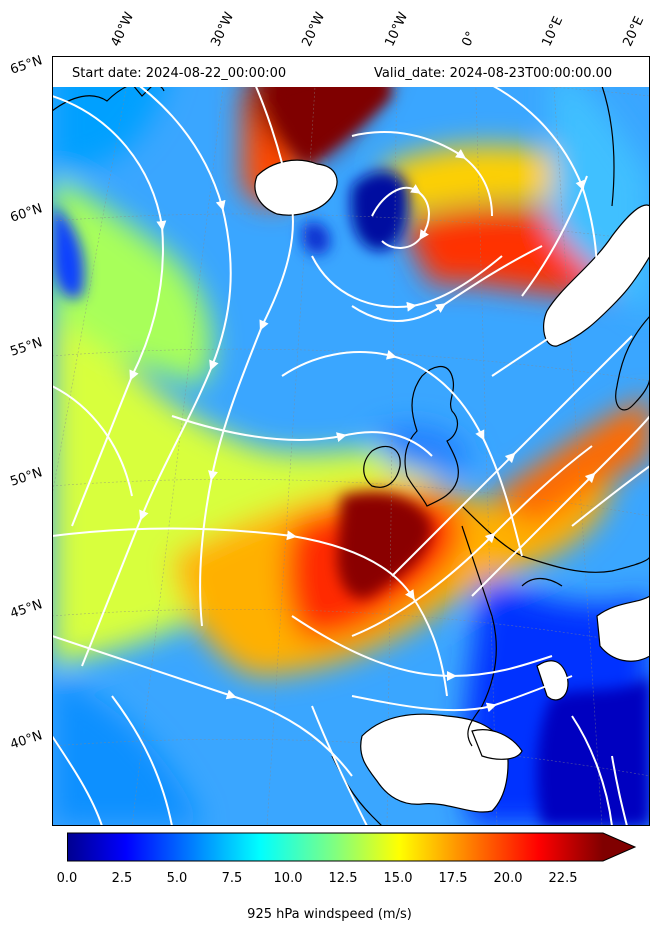 The image size is (659, 936). Describe the element at coordinates (26, 65) in the screenshot. I see `lat-label-65n: 65°N` at that location.